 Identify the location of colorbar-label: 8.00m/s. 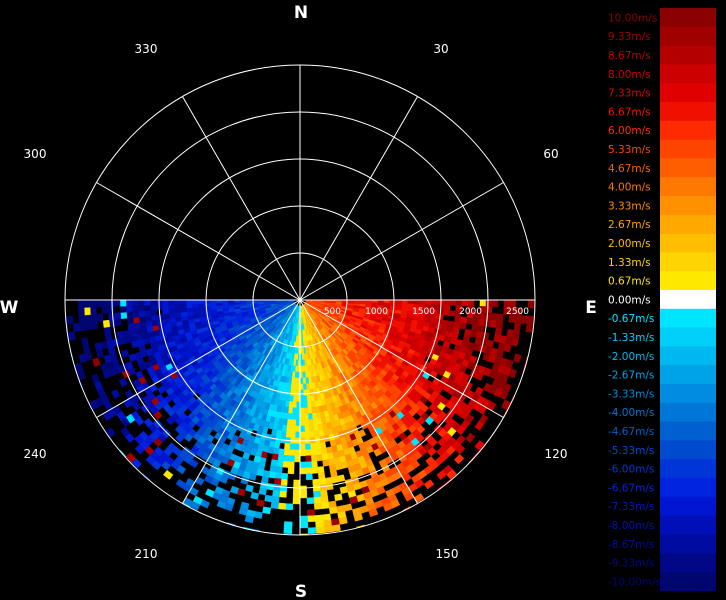
(629, 75).